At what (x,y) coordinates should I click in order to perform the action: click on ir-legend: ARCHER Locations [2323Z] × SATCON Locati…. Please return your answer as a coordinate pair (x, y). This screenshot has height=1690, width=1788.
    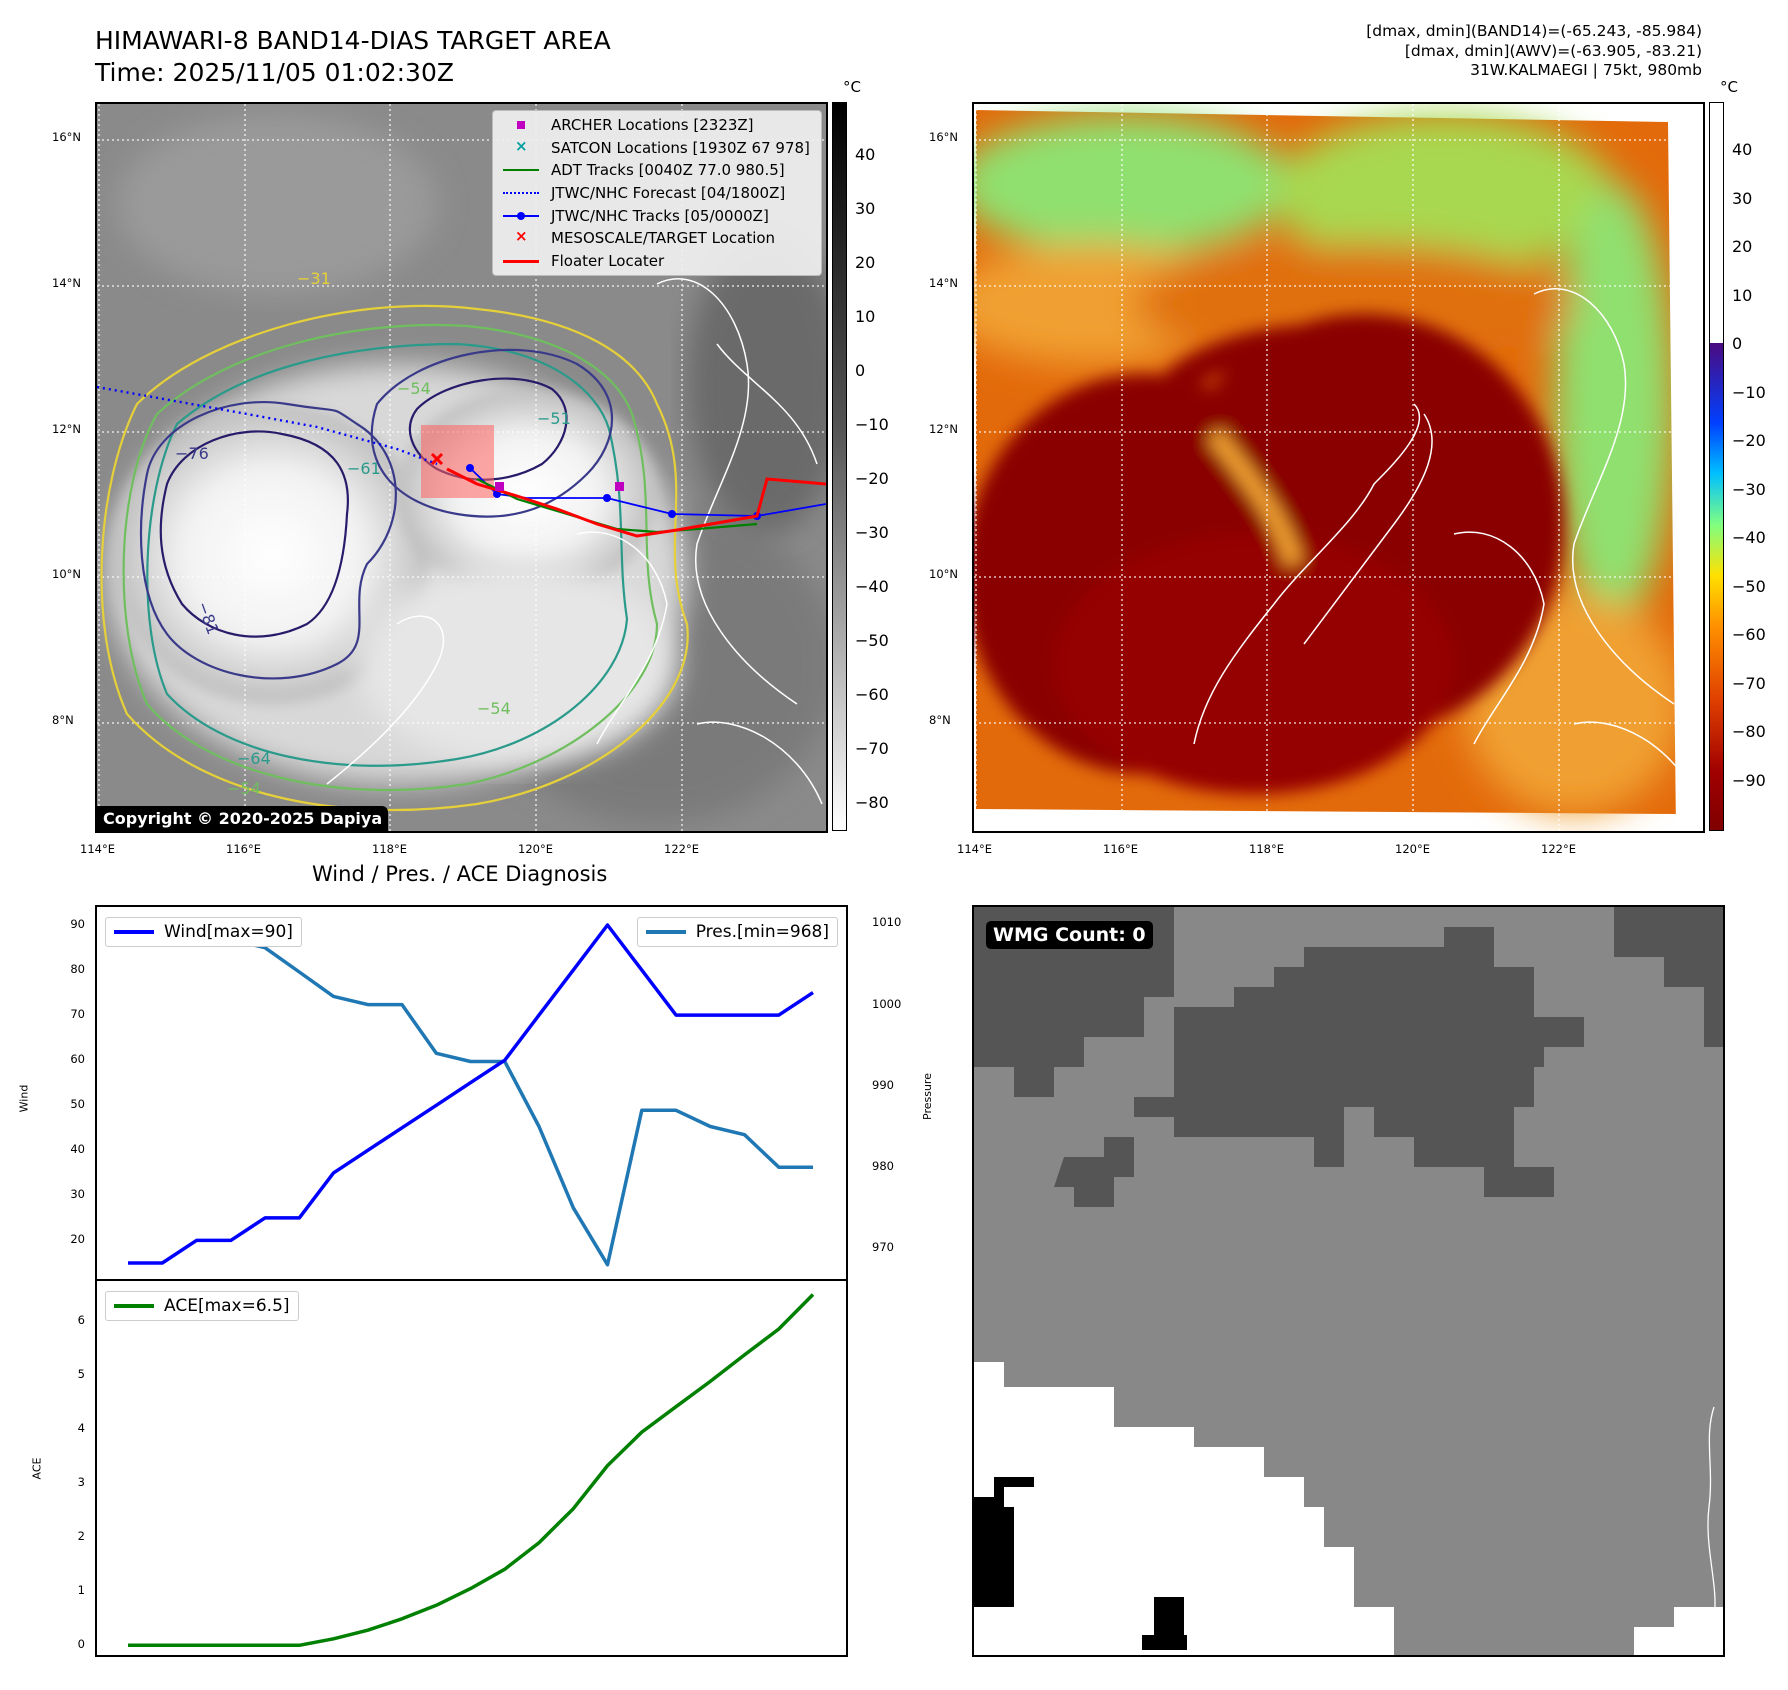
    Looking at the image, I should click on (657, 193).